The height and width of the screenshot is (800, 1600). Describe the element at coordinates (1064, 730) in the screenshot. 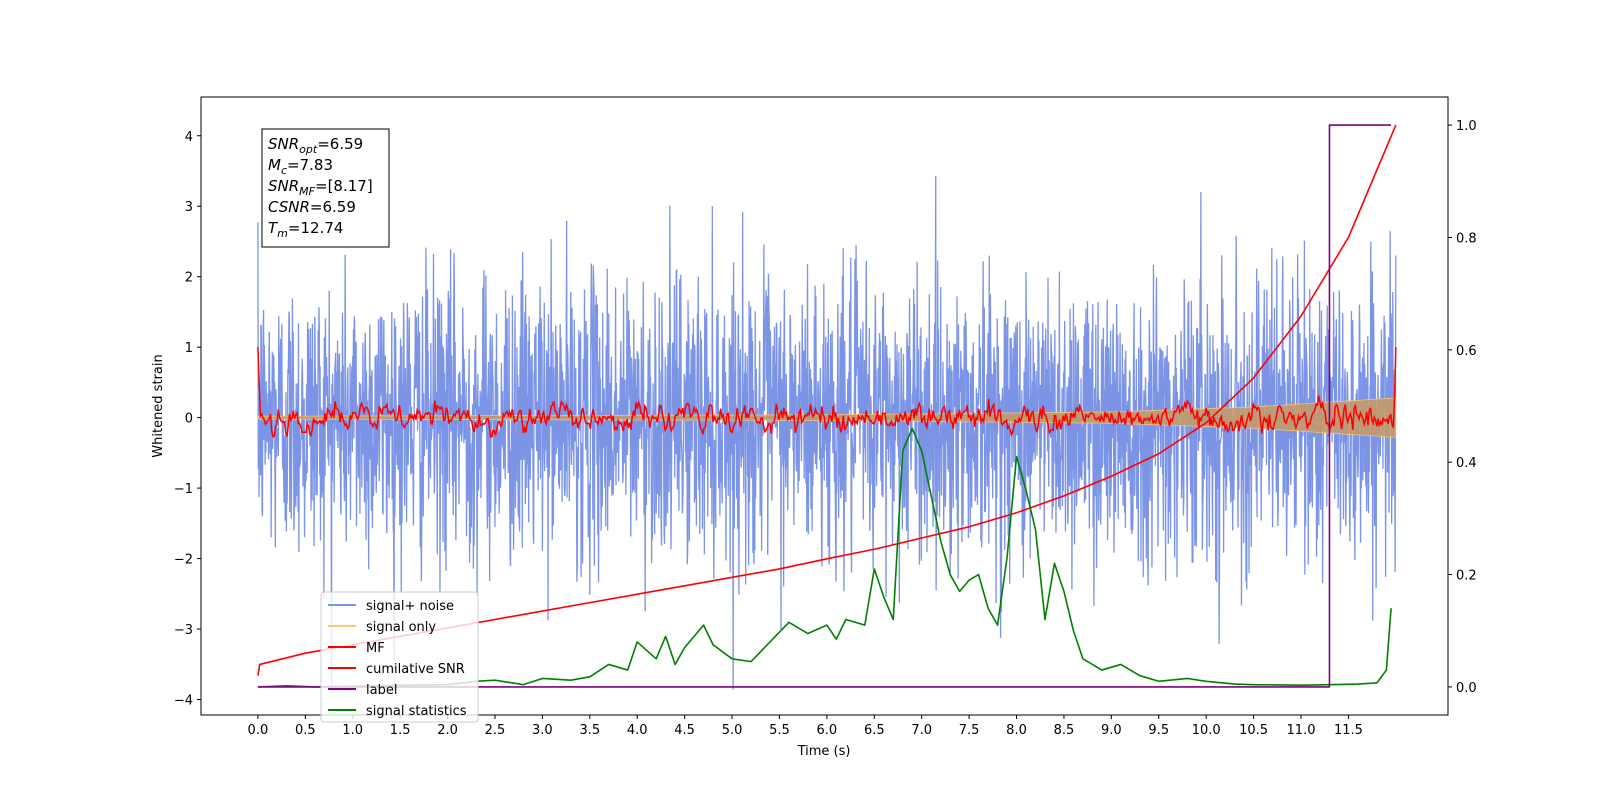

I see `x-tick-label: 8.5` at that location.